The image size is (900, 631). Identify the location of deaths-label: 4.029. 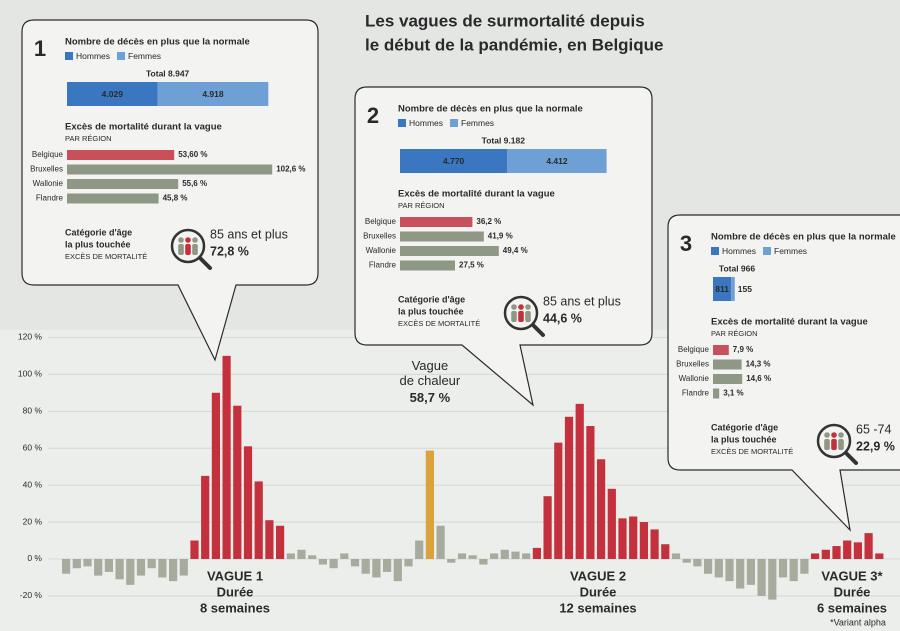
(113, 94).